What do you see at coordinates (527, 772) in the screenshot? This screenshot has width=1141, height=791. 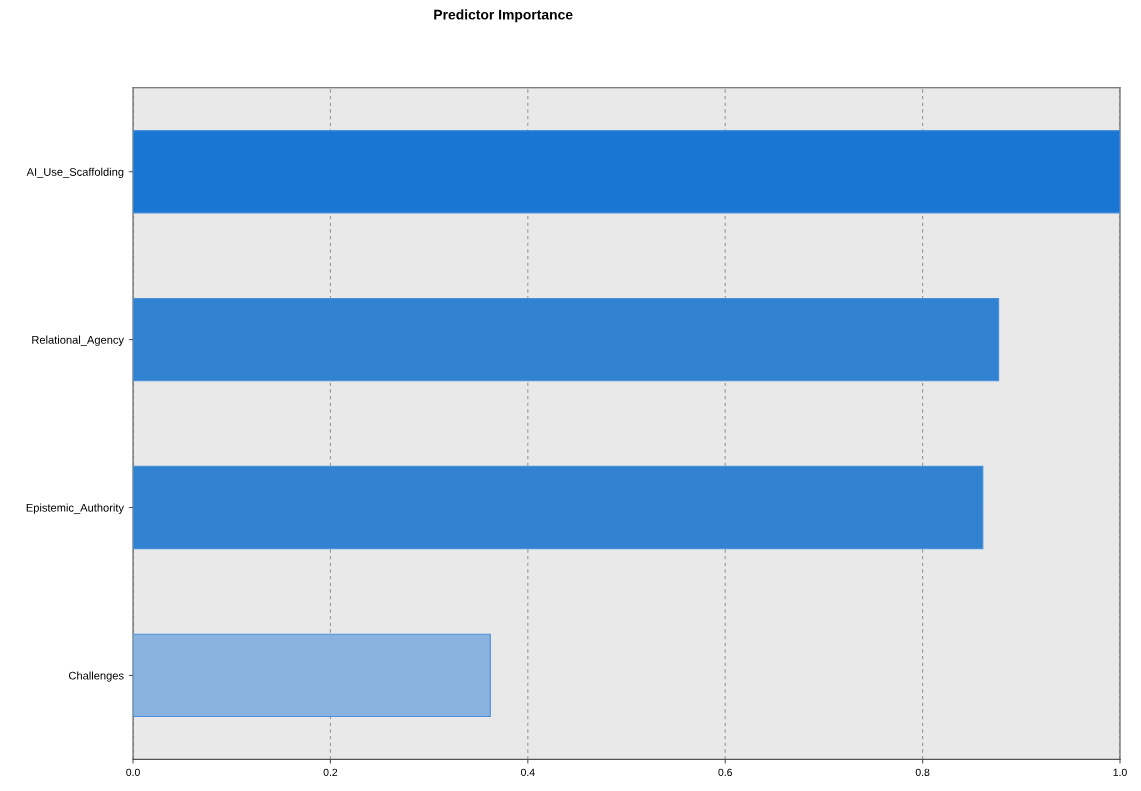 I see `x-tick-label: 0.4` at bounding box center [527, 772].